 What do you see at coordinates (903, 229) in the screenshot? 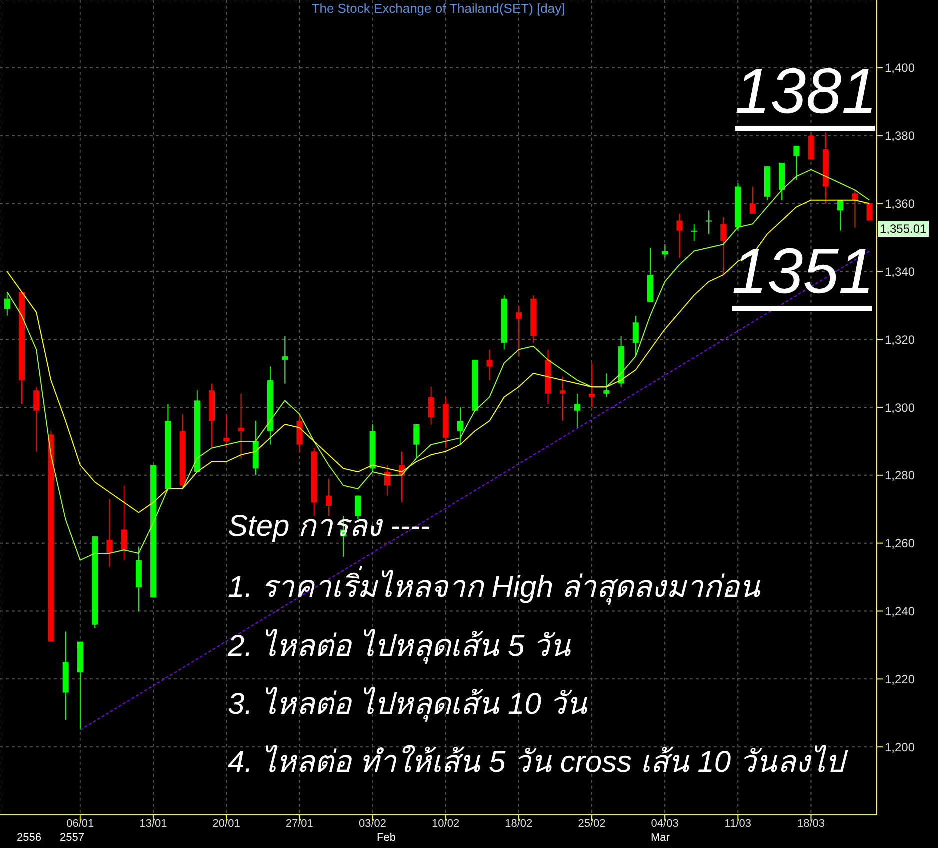
I see `text: 1,355.01` at bounding box center [903, 229].